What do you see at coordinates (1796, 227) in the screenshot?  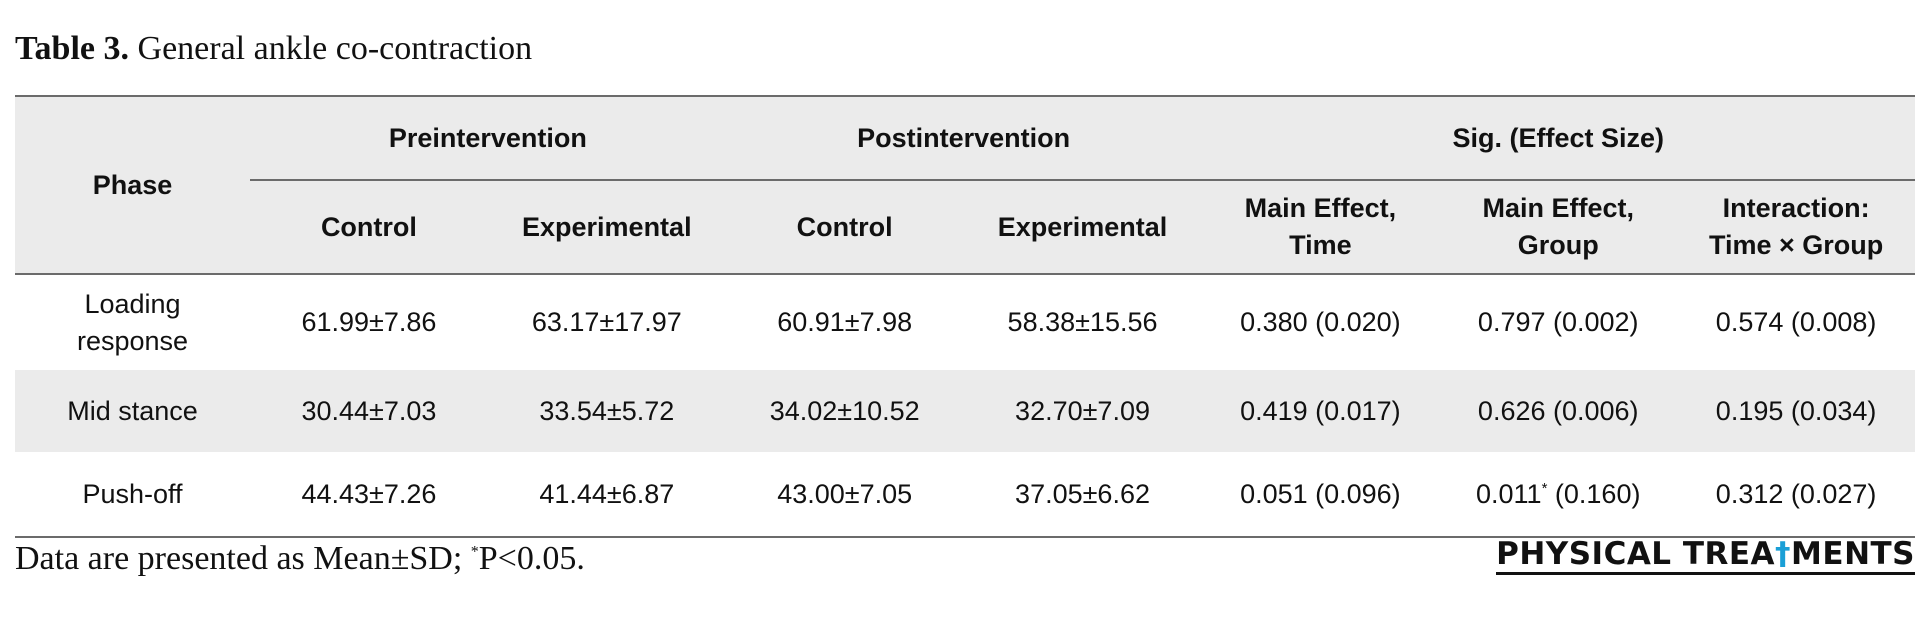 I see `header-interaction: Interaction: Time × Group` at bounding box center [1796, 227].